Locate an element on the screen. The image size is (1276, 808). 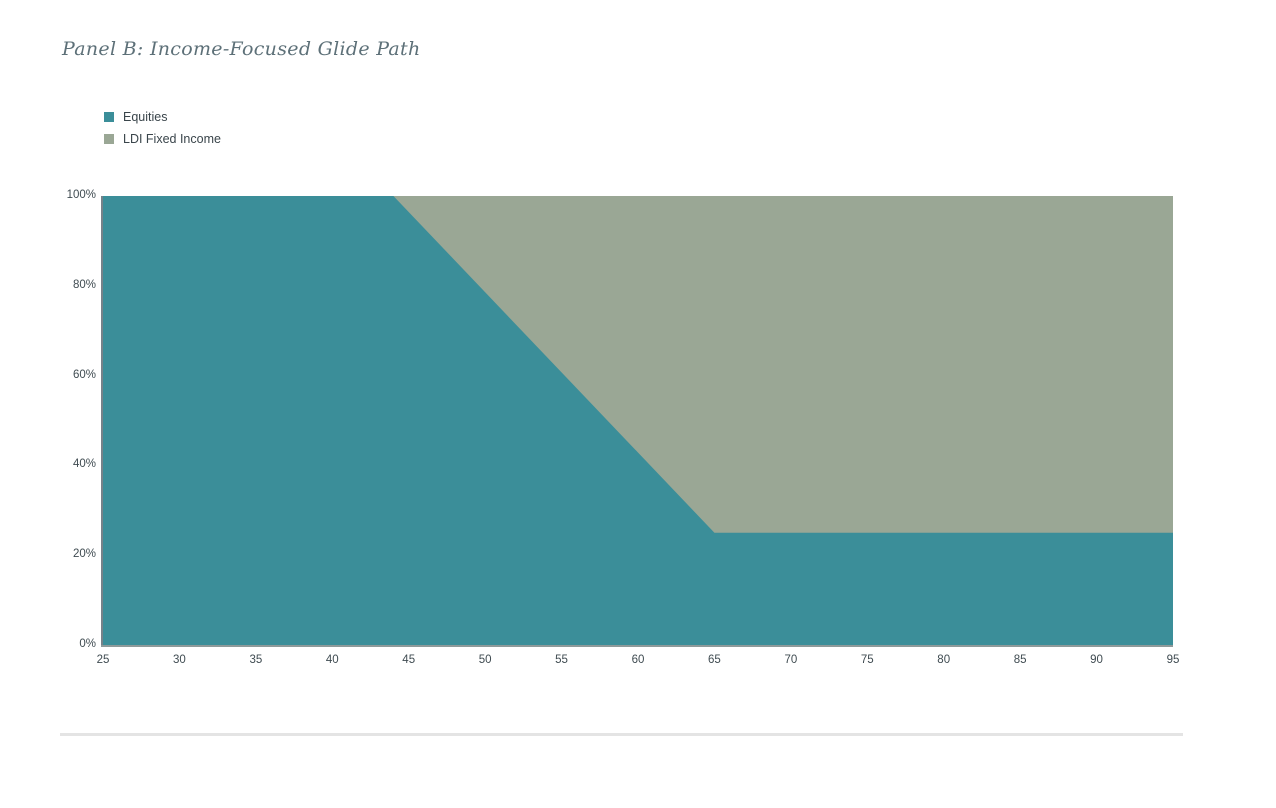
y-tick-label-60: 60% is located at coordinates (84, 374).